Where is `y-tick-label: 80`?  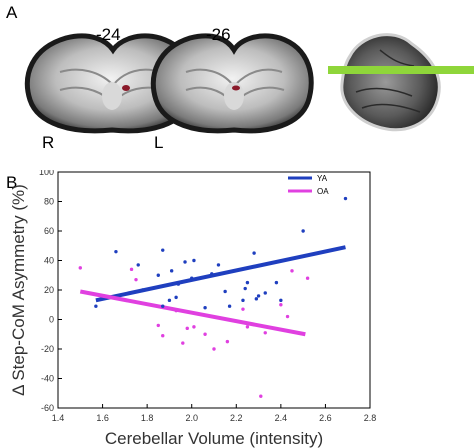 y-tick-label: 80 is located at coordinates (49, 202).